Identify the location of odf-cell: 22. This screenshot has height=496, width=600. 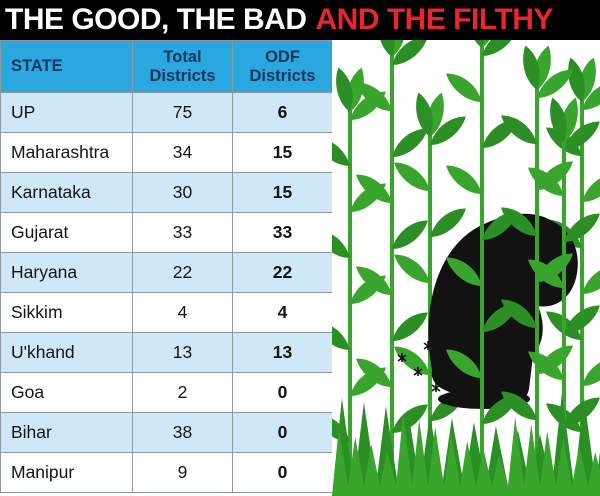
(282, 272).